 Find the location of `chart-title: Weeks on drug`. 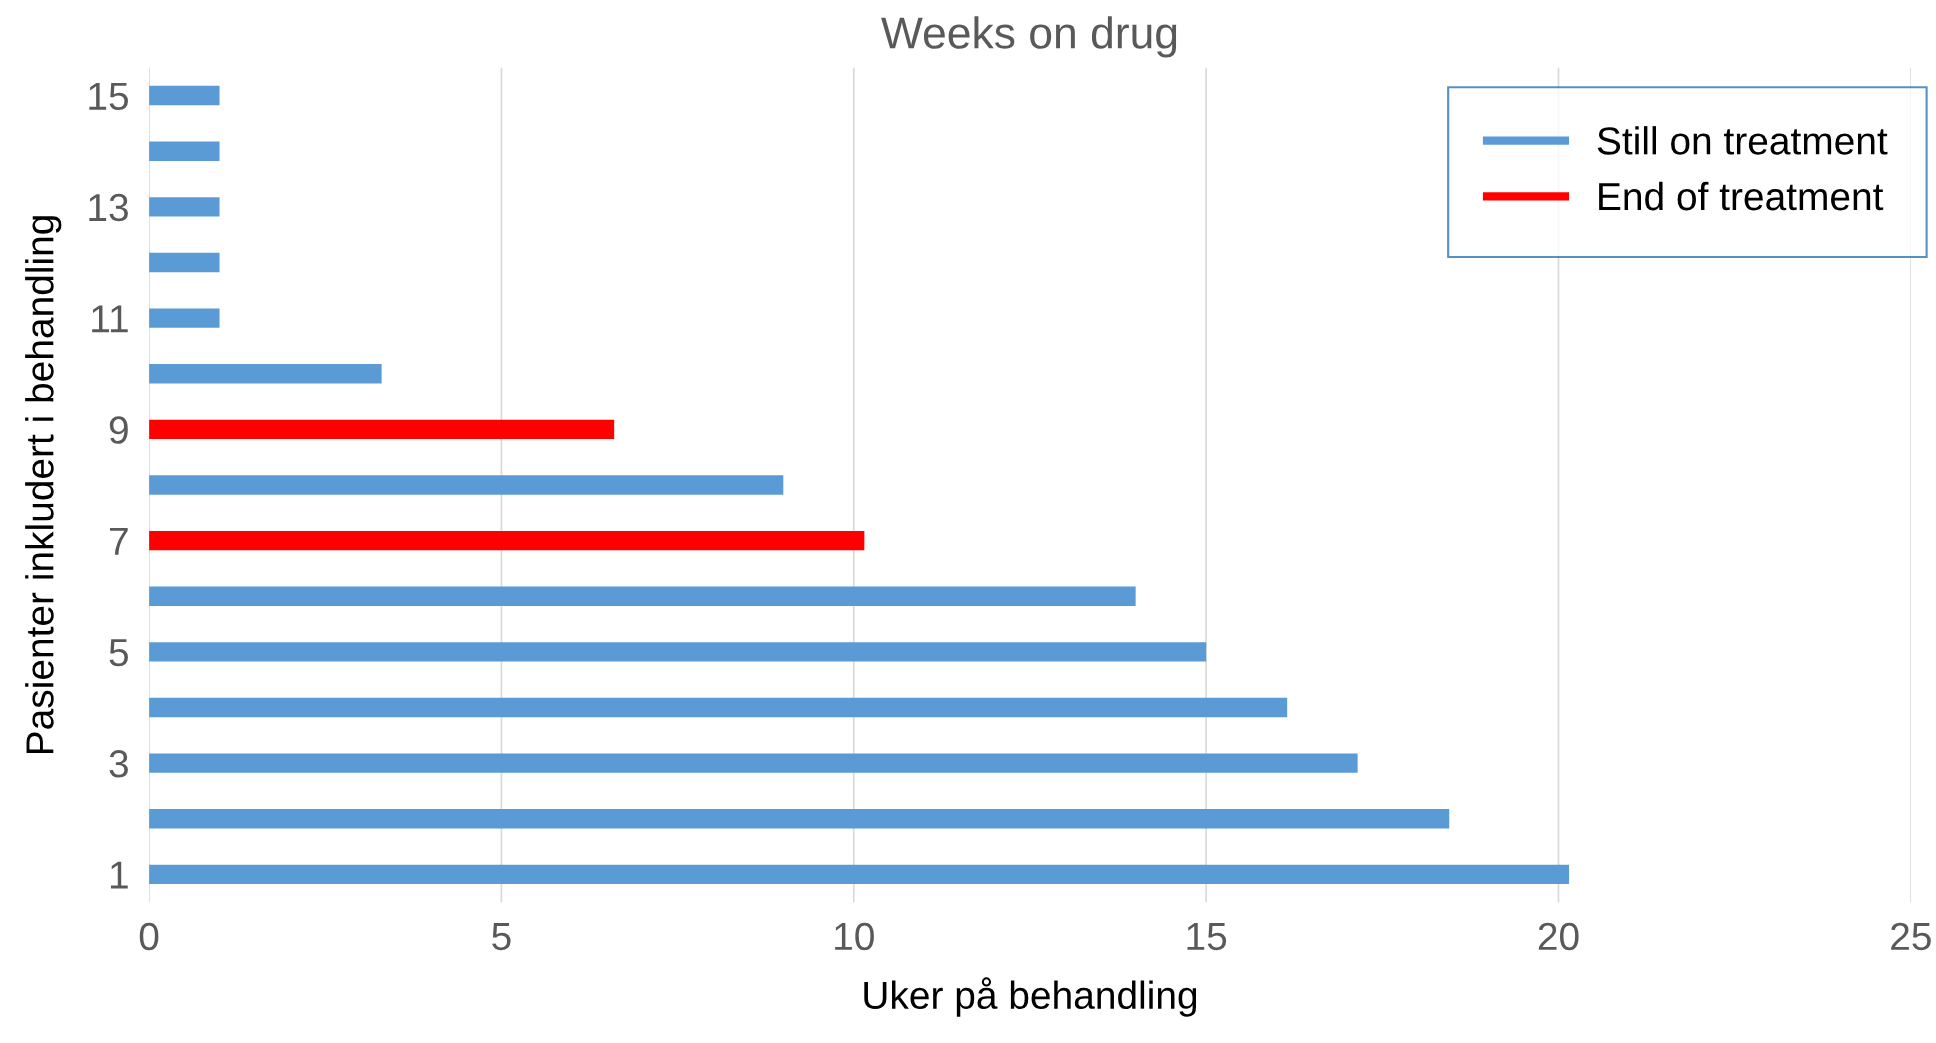

chart-title: Weeks on drug is located at coordinates (1029, 37).